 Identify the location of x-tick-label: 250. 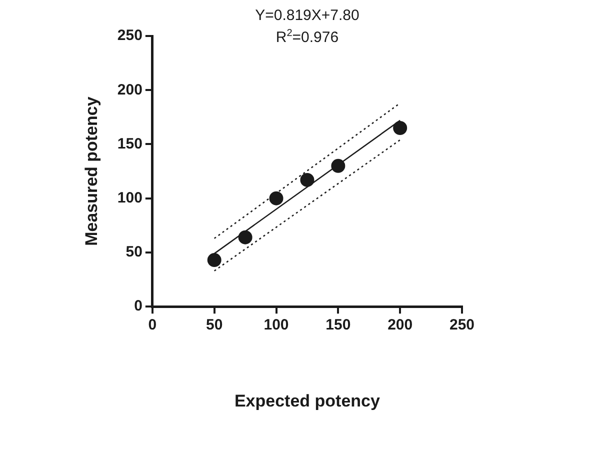
(462, 325).